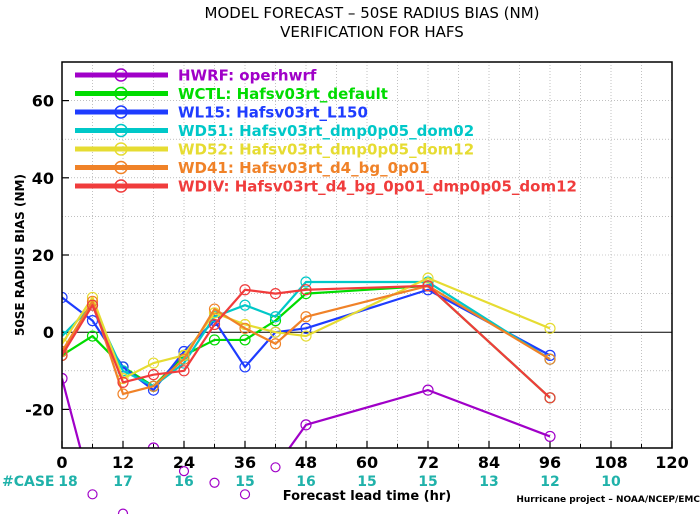 The height and width of the screenshot is (514, 700). I want to click on legend-label: WD41: Hafsv03rt_d4_bg_0p01, so click(304, 168).